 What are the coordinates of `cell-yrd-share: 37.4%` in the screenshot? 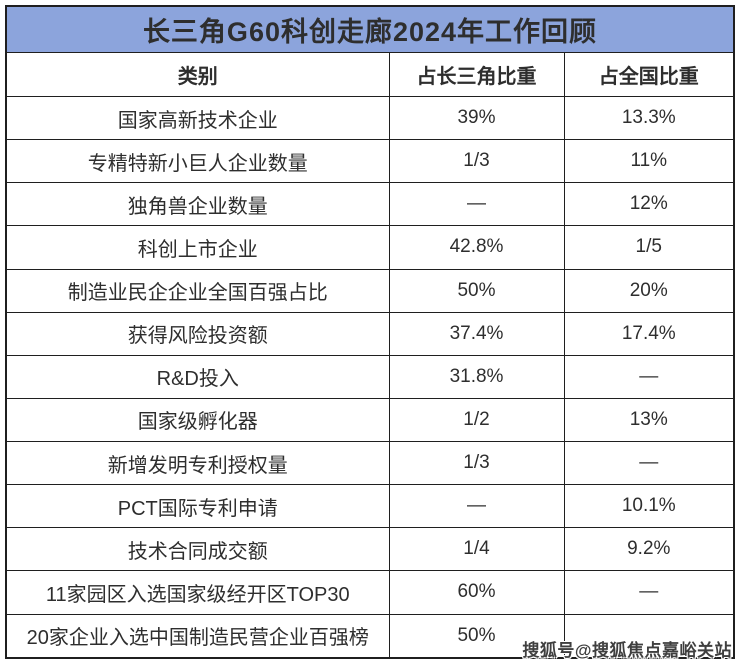 It's located at (476, 333).